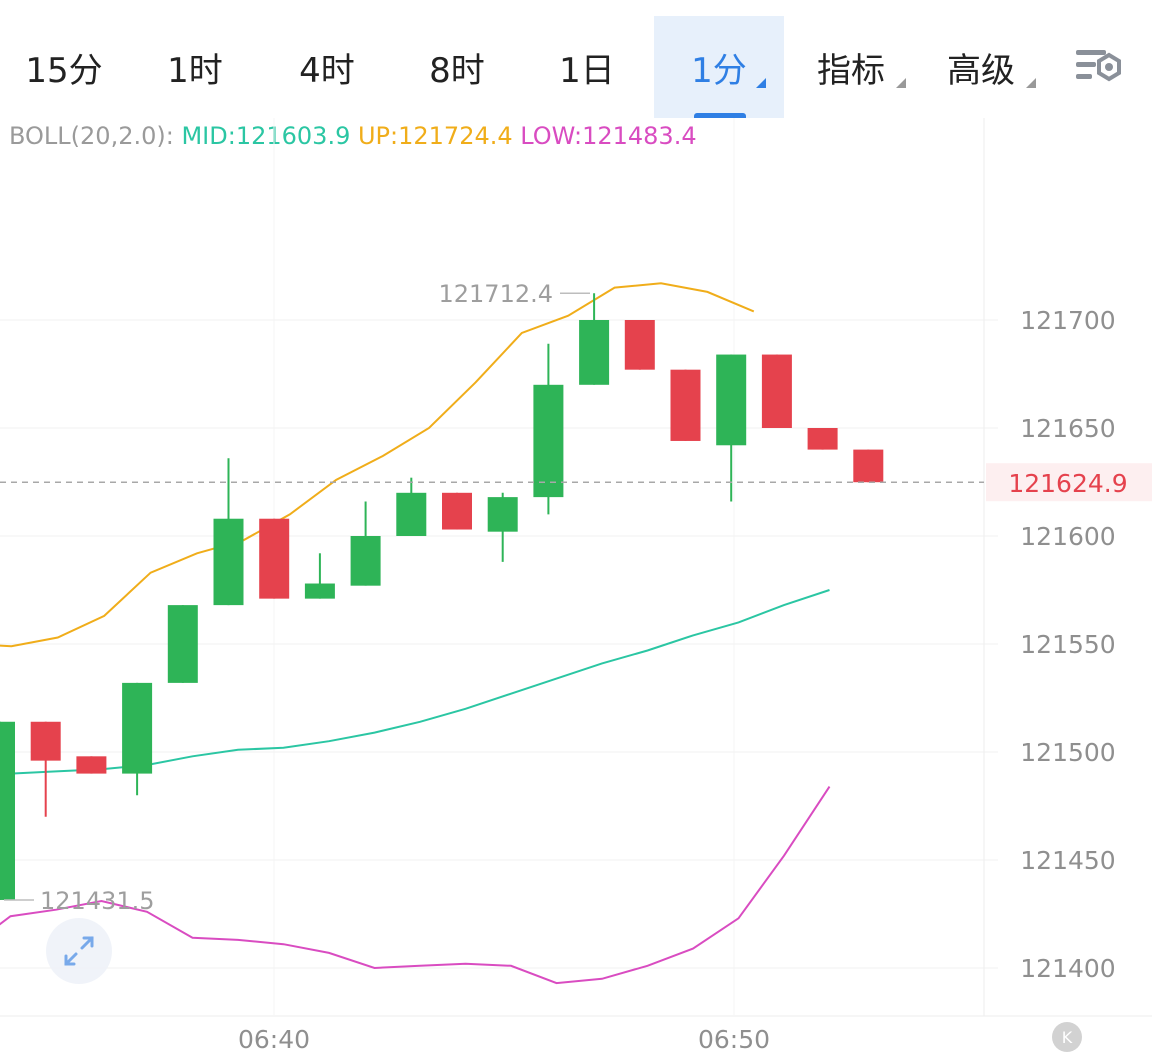 This screenshot has height=1054, width=1152. I want to click on boll-low-value: LOW:121483.4, so click(608, 136).